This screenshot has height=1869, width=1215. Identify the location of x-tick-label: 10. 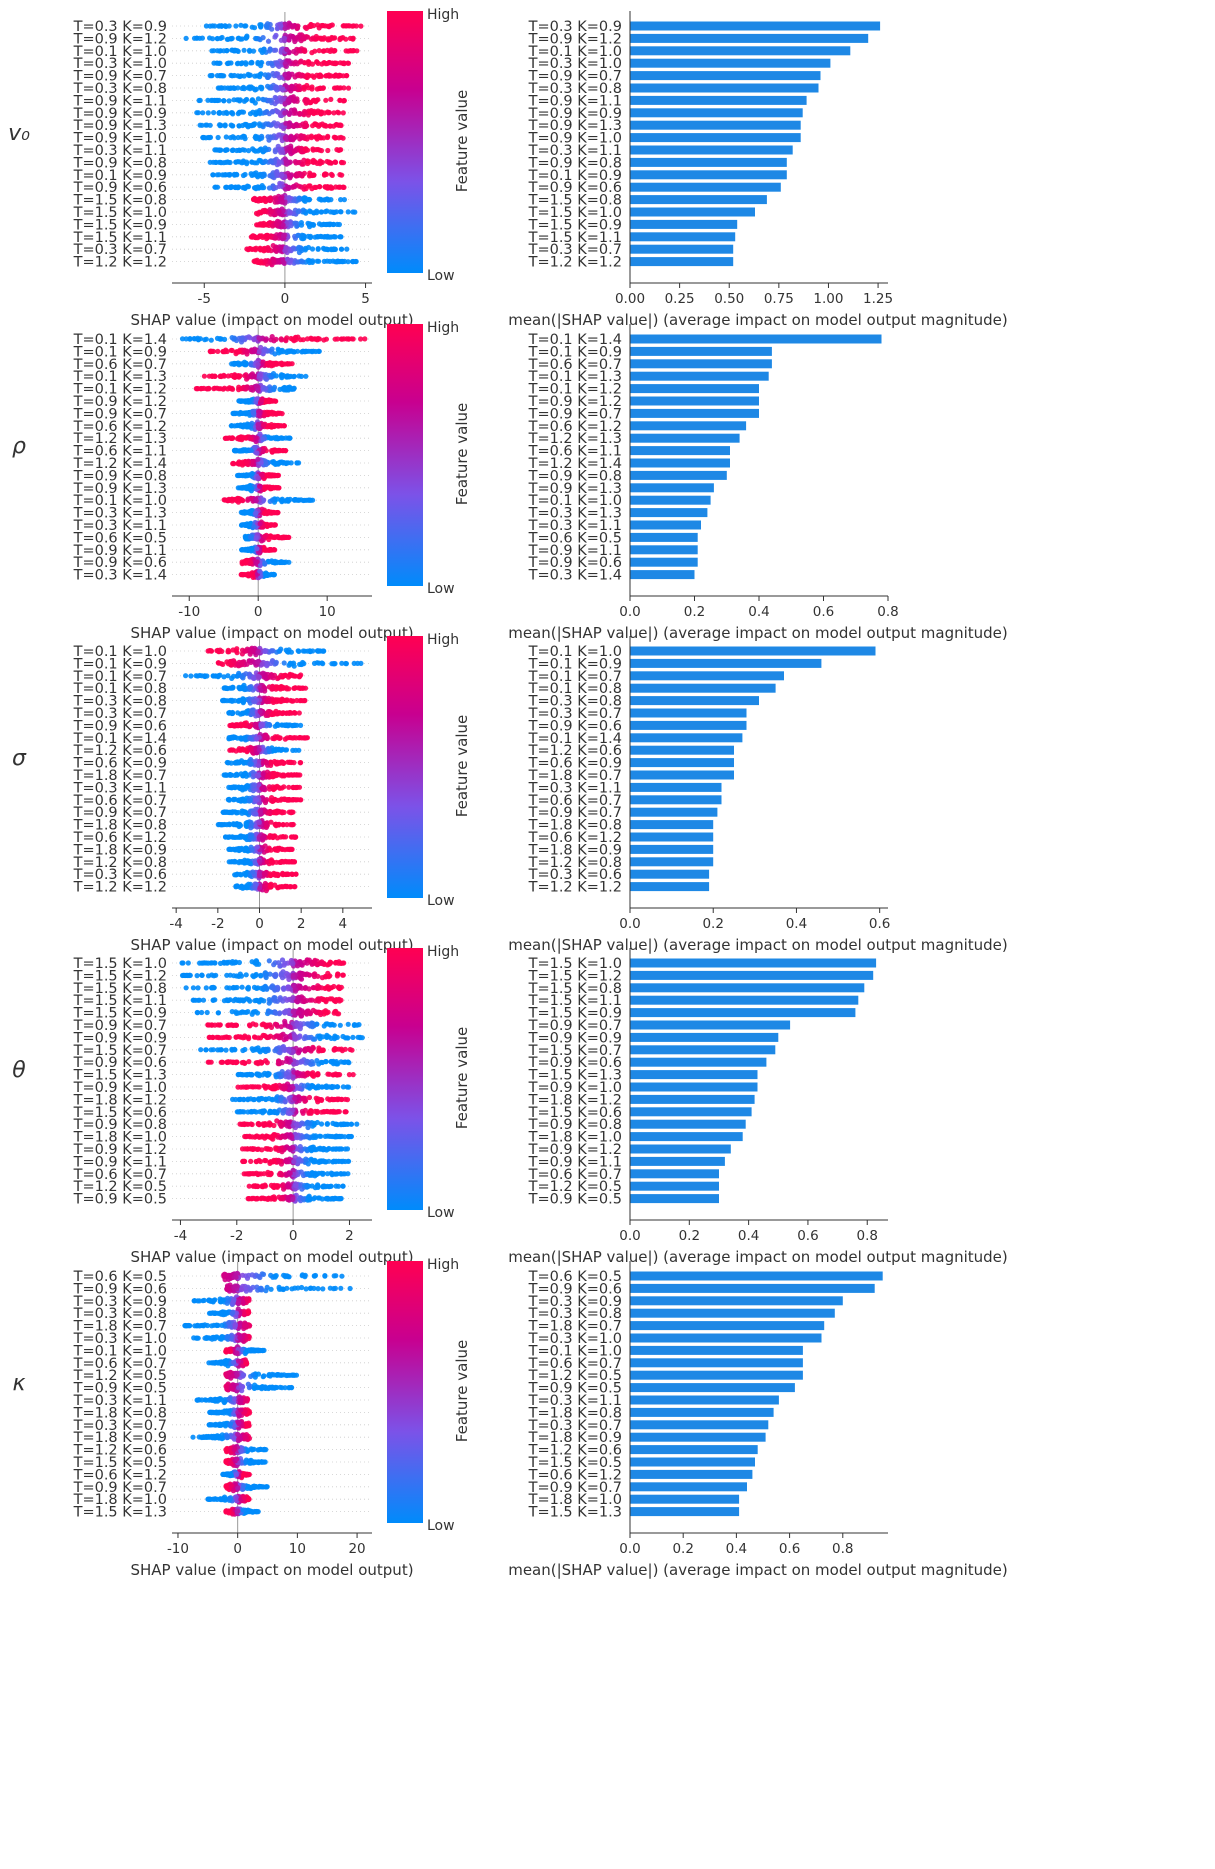
(327, 612).